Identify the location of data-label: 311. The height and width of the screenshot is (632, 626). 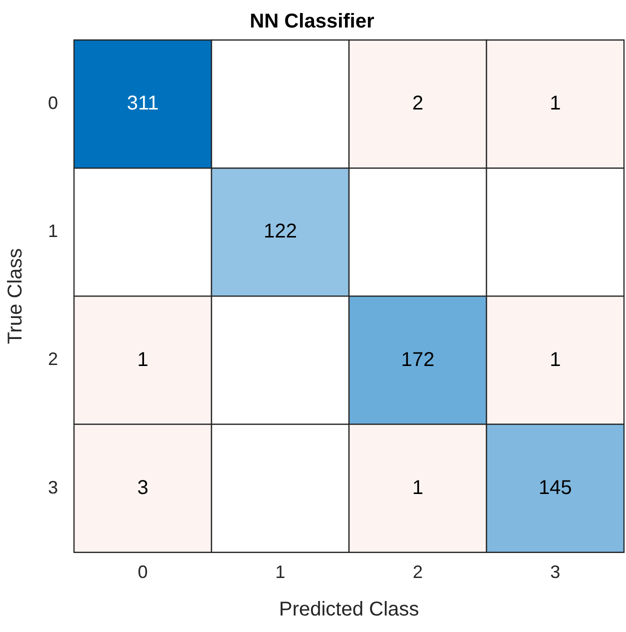
(142, 103).